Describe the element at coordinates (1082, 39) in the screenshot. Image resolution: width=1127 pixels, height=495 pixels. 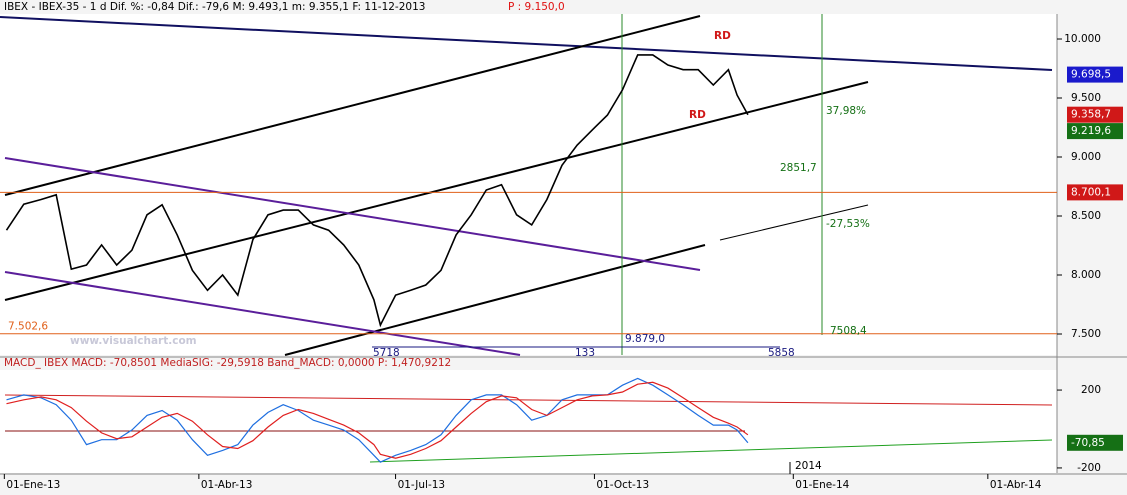
I see `y-tick-label: 10.000` at that location.